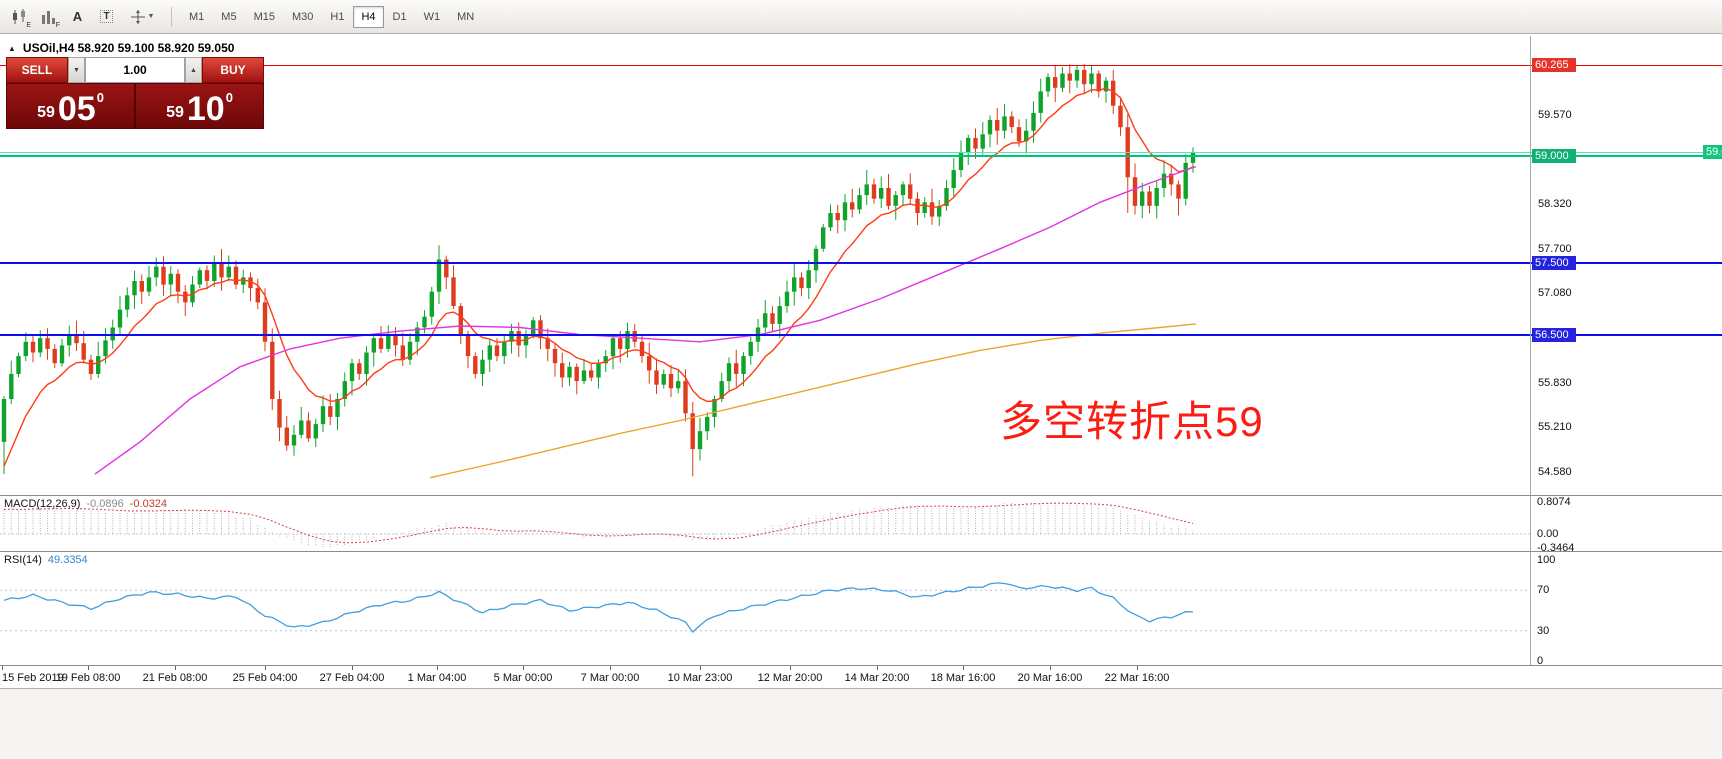 This screenshot has width=1722, height=759. What do you see at coordinates (48, 17) in the screenshot?
I see `bar-chart-icon-button: F` at bounding box center [48, 17].